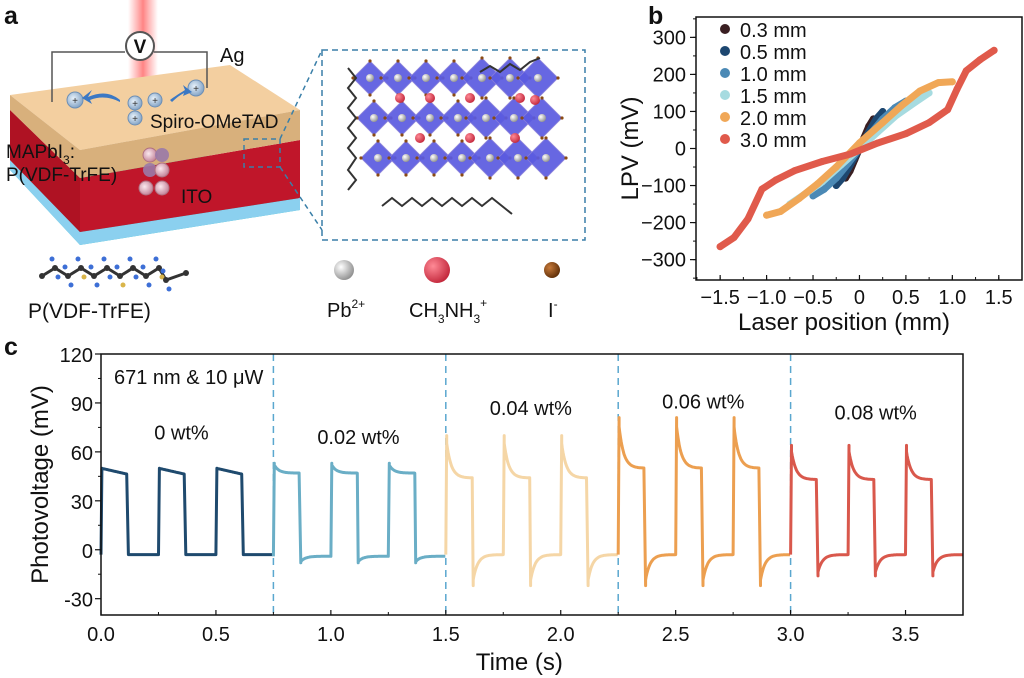 The image size is (1024, 678). What do you see at coordinates (906, 298) in the screenshot?
I see `x-tick-label: 0.5` at bounding box center [906, 298].